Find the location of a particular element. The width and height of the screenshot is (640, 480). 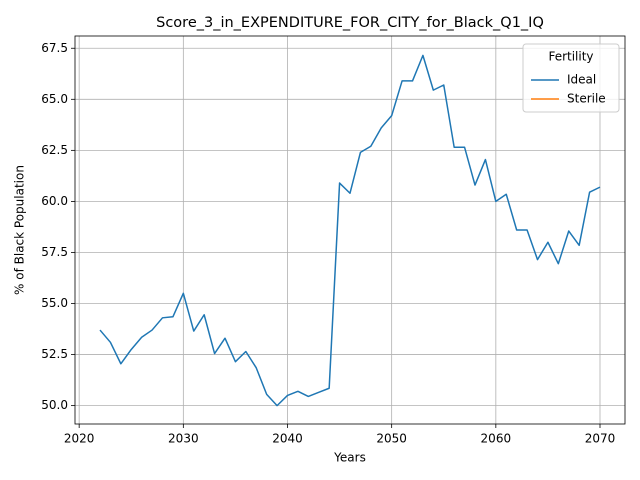

y-tick-label: 57.5 is located at coordinates (54, 252).